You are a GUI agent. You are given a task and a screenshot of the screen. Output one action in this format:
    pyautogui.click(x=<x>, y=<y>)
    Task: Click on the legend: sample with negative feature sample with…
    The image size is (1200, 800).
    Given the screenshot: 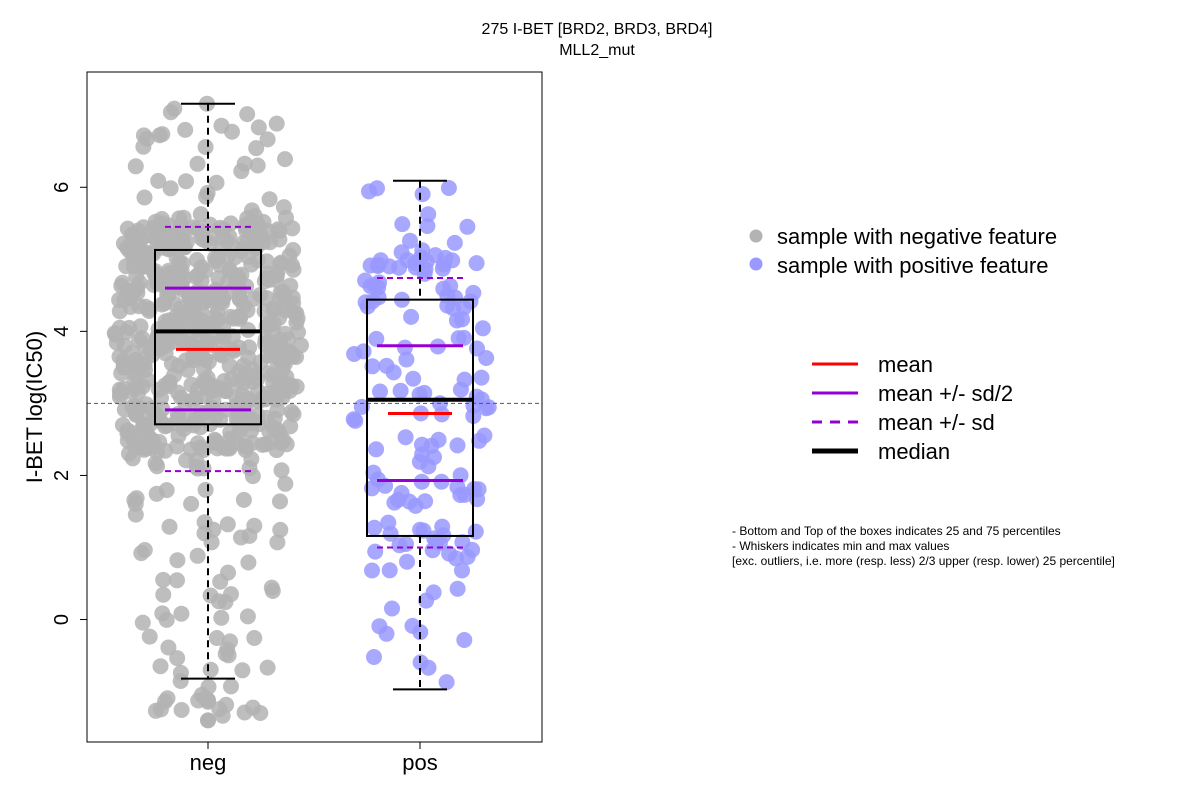 What is the action you would take?
    pyautogui.click(x=903, y=344)
    